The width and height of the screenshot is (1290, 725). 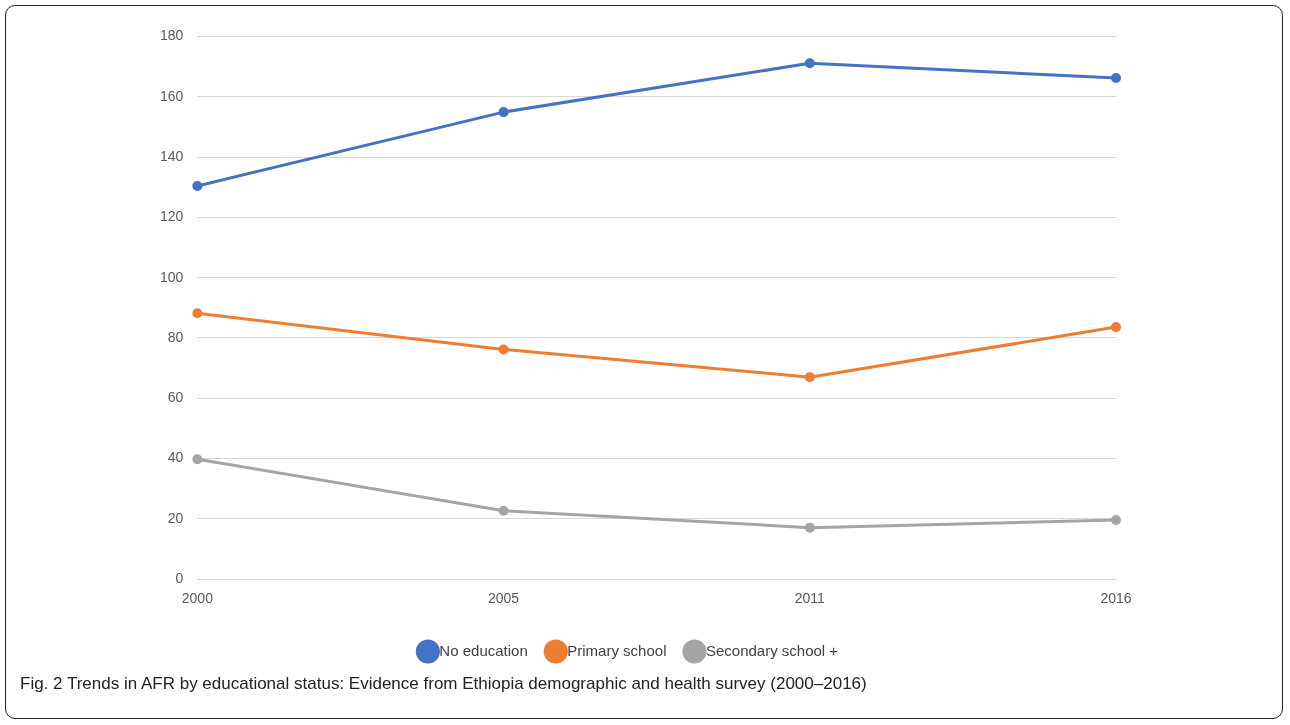 What do you see at coordinates (172, 35) in the screenshot?
I see `y-tick-label: 180` at bounding box center [172, 35].